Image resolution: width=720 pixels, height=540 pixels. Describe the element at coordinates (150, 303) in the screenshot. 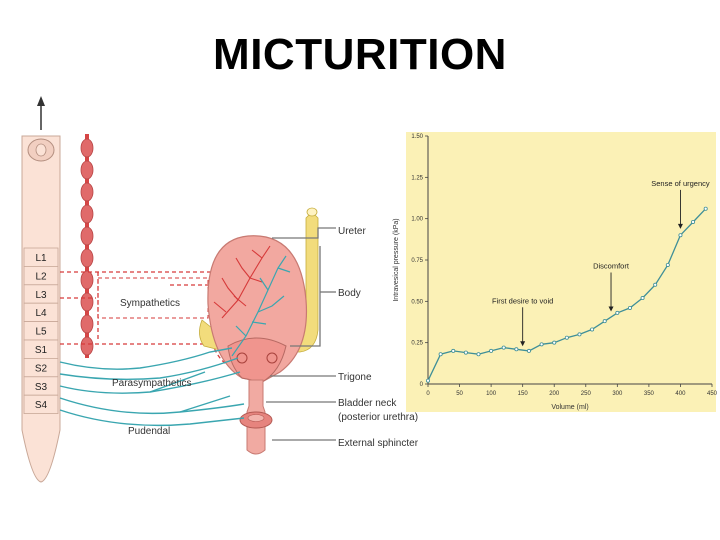

I see `label-sympathetics: Sympathetics` at that location.